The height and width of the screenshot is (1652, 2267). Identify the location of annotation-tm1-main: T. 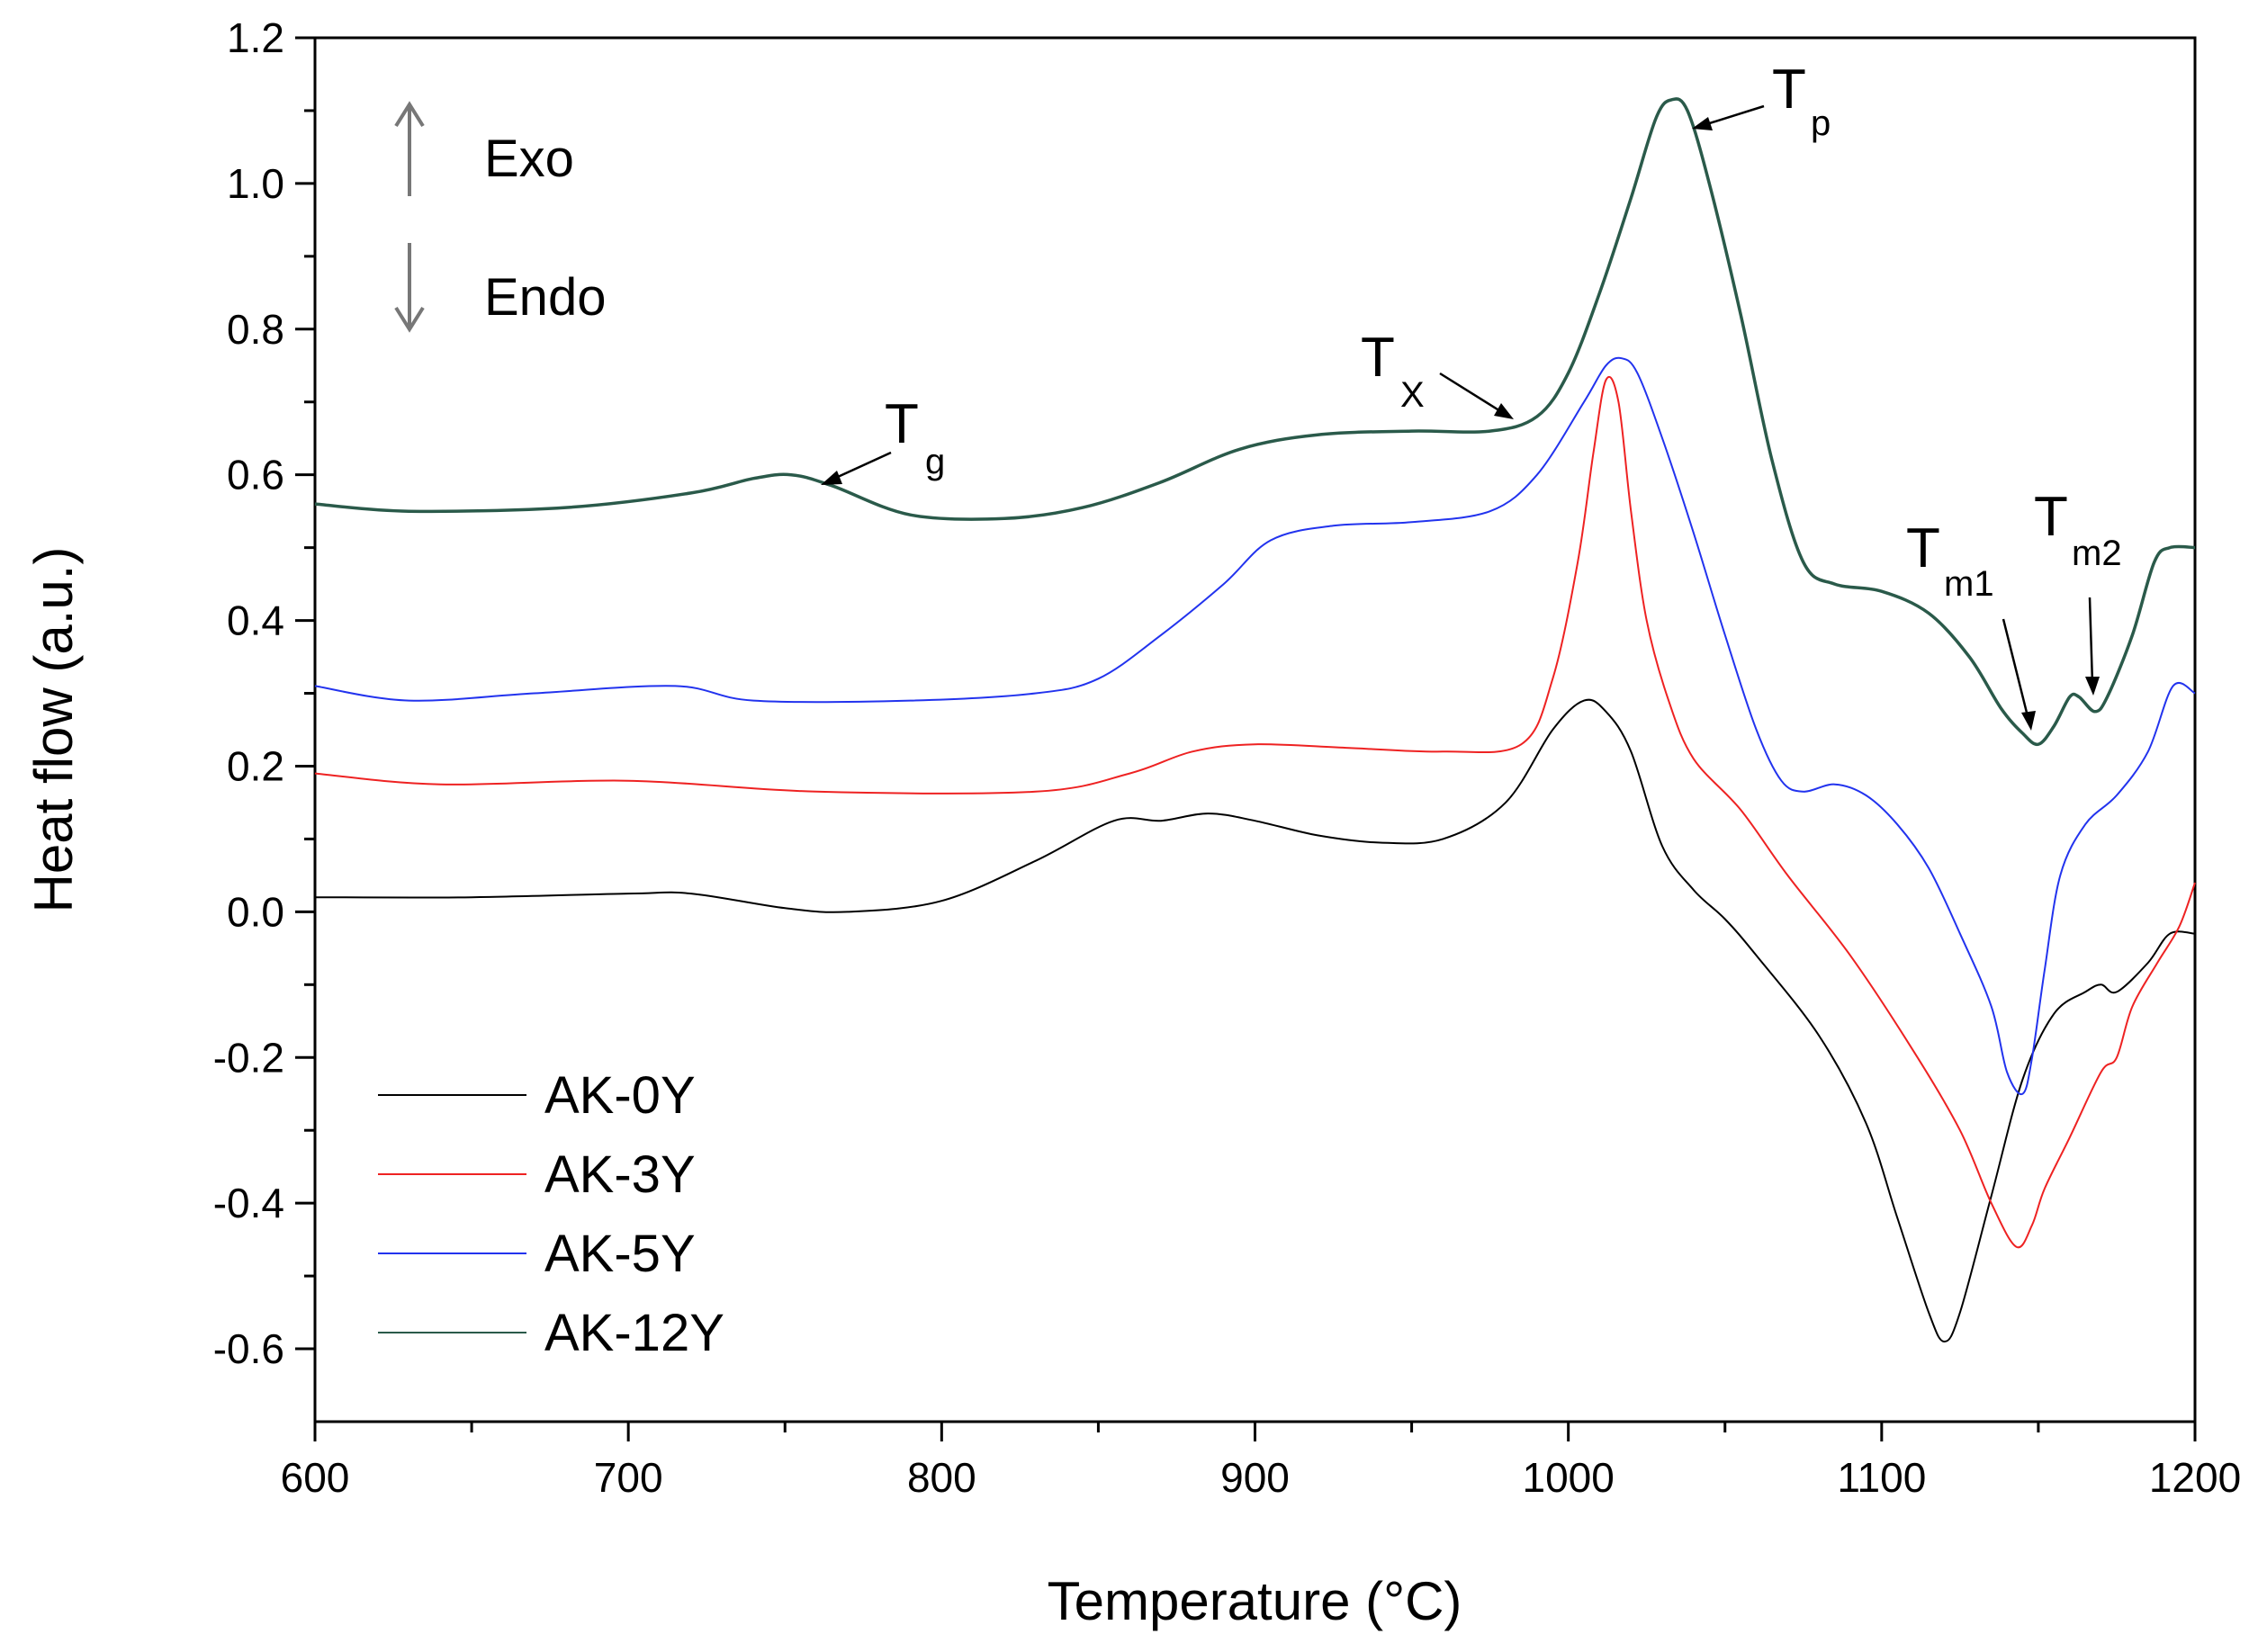
(1923, 548).